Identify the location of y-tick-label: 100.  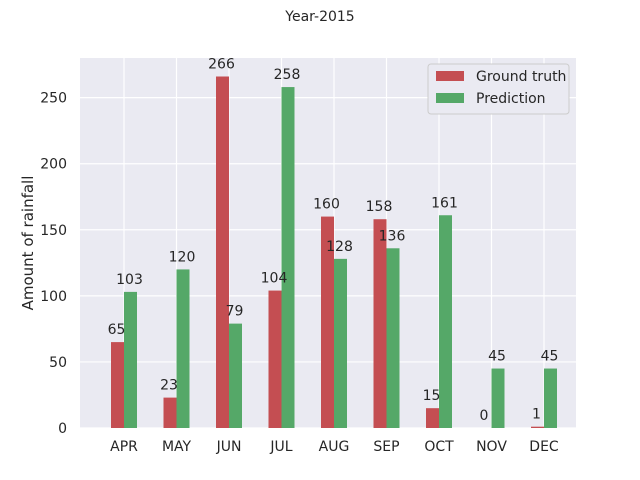
(53, 297).